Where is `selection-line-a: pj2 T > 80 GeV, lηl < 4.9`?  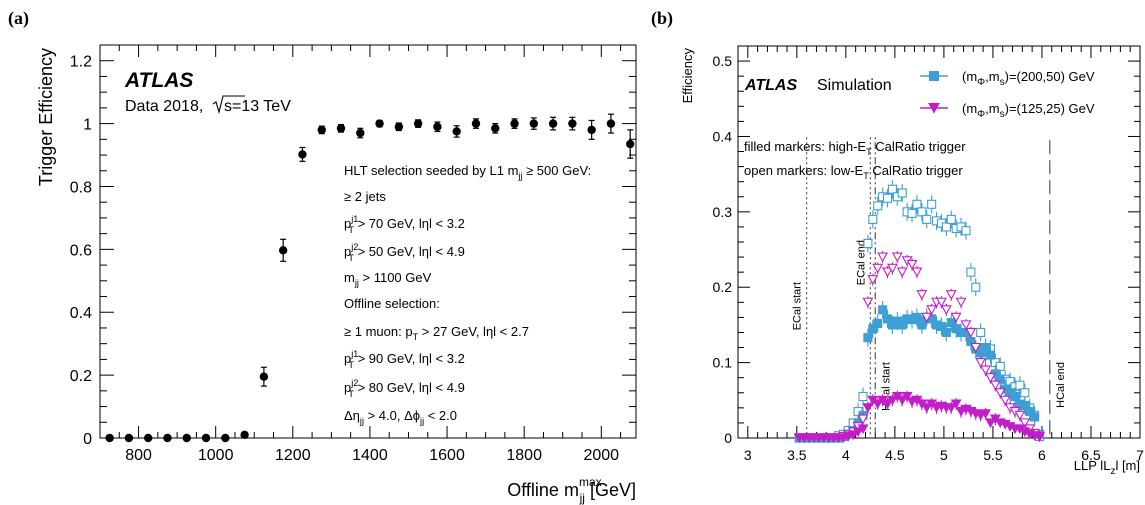
selection-line-a: pj2 T > 80 GeV, lηl < 4.9 is located at coordinates (404, 388).